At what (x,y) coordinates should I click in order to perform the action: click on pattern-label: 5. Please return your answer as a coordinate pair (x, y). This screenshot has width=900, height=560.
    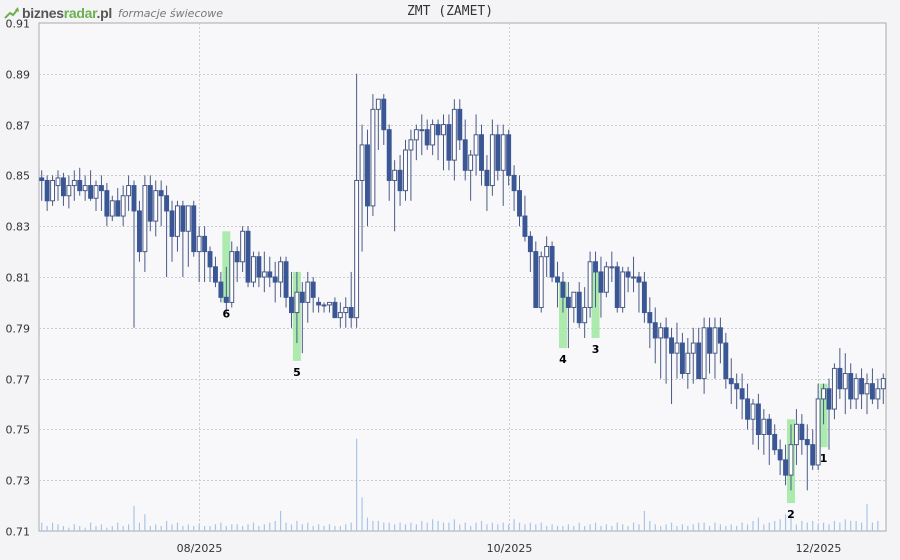
    Looking at the image, I should click on (297, 372).